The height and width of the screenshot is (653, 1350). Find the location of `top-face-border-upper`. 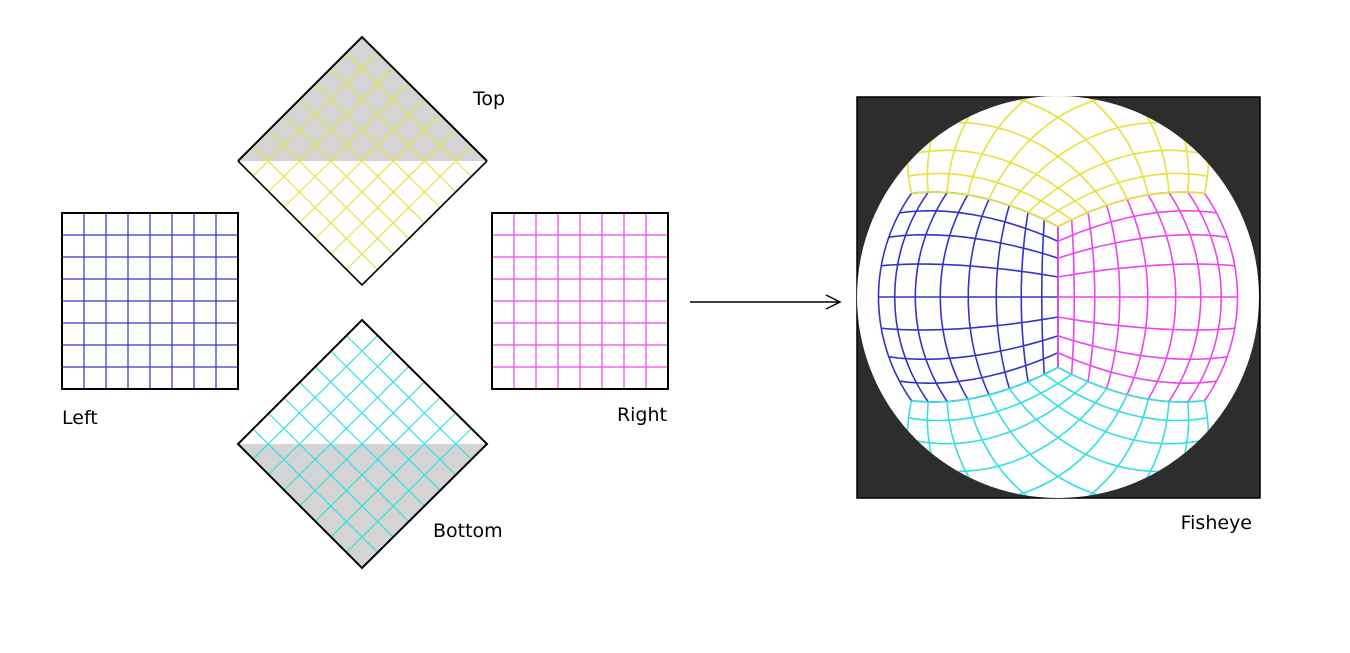

top-face-border-upper is located at coordinates (362, 98).